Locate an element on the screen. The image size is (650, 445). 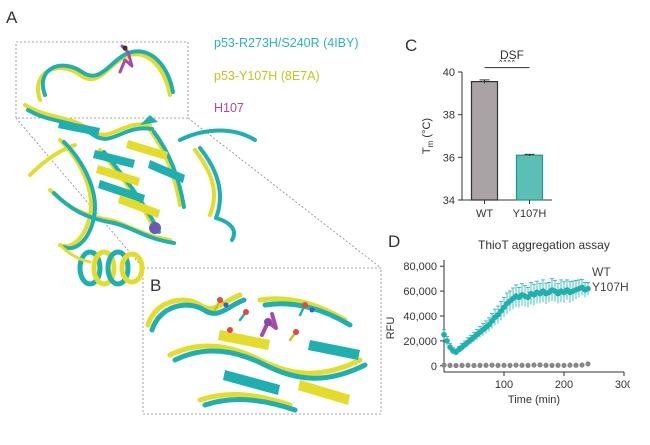
dsf-y-tick-label: 36 is located at coordinates (449, 158).